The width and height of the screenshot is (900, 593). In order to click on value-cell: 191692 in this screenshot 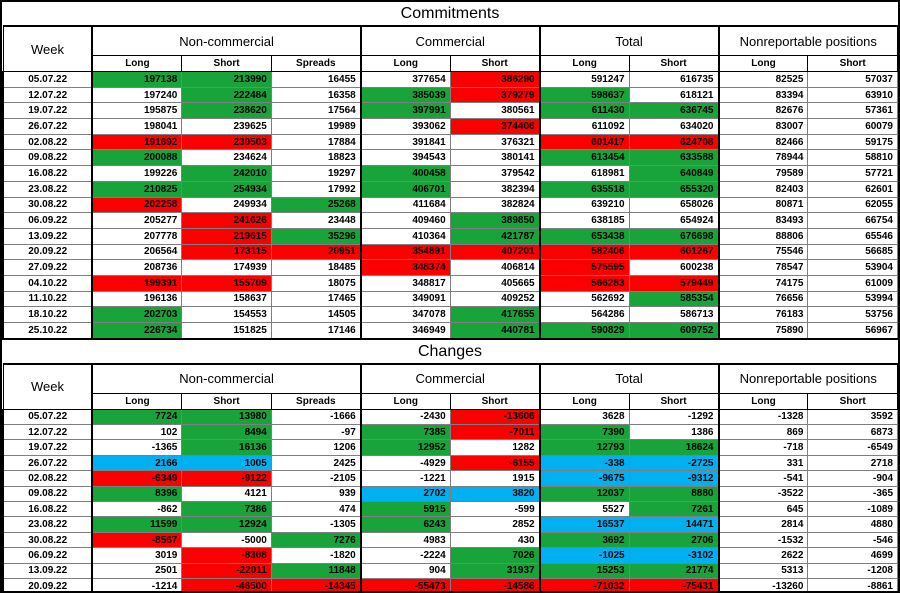, I will do `click(137, 142)`.